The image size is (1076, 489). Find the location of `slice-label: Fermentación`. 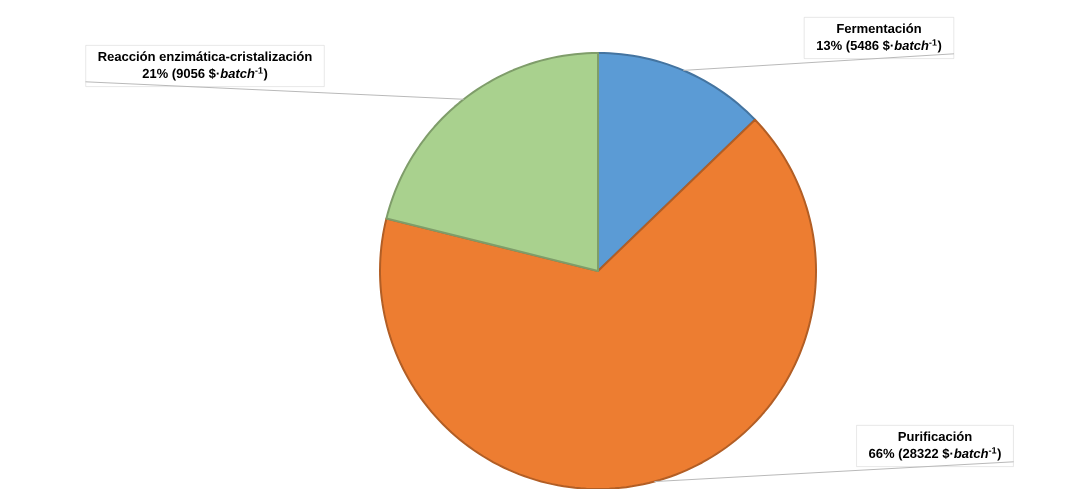

slice-label: Fermentación is located at coordinates (879, 28).